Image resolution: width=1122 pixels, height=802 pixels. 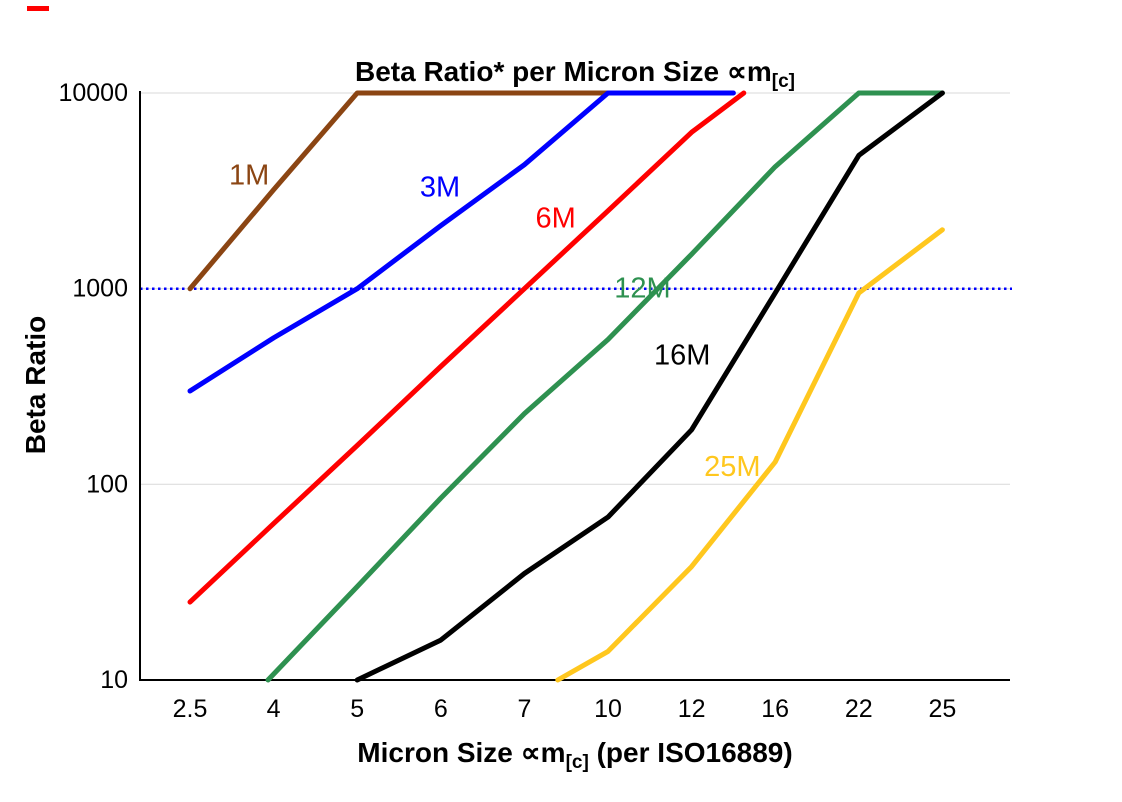 What do you see at coordinates (100, 289) in the screenshot?
I see `y-tick-label-1000: 1000` at bounding box center [100, 289].